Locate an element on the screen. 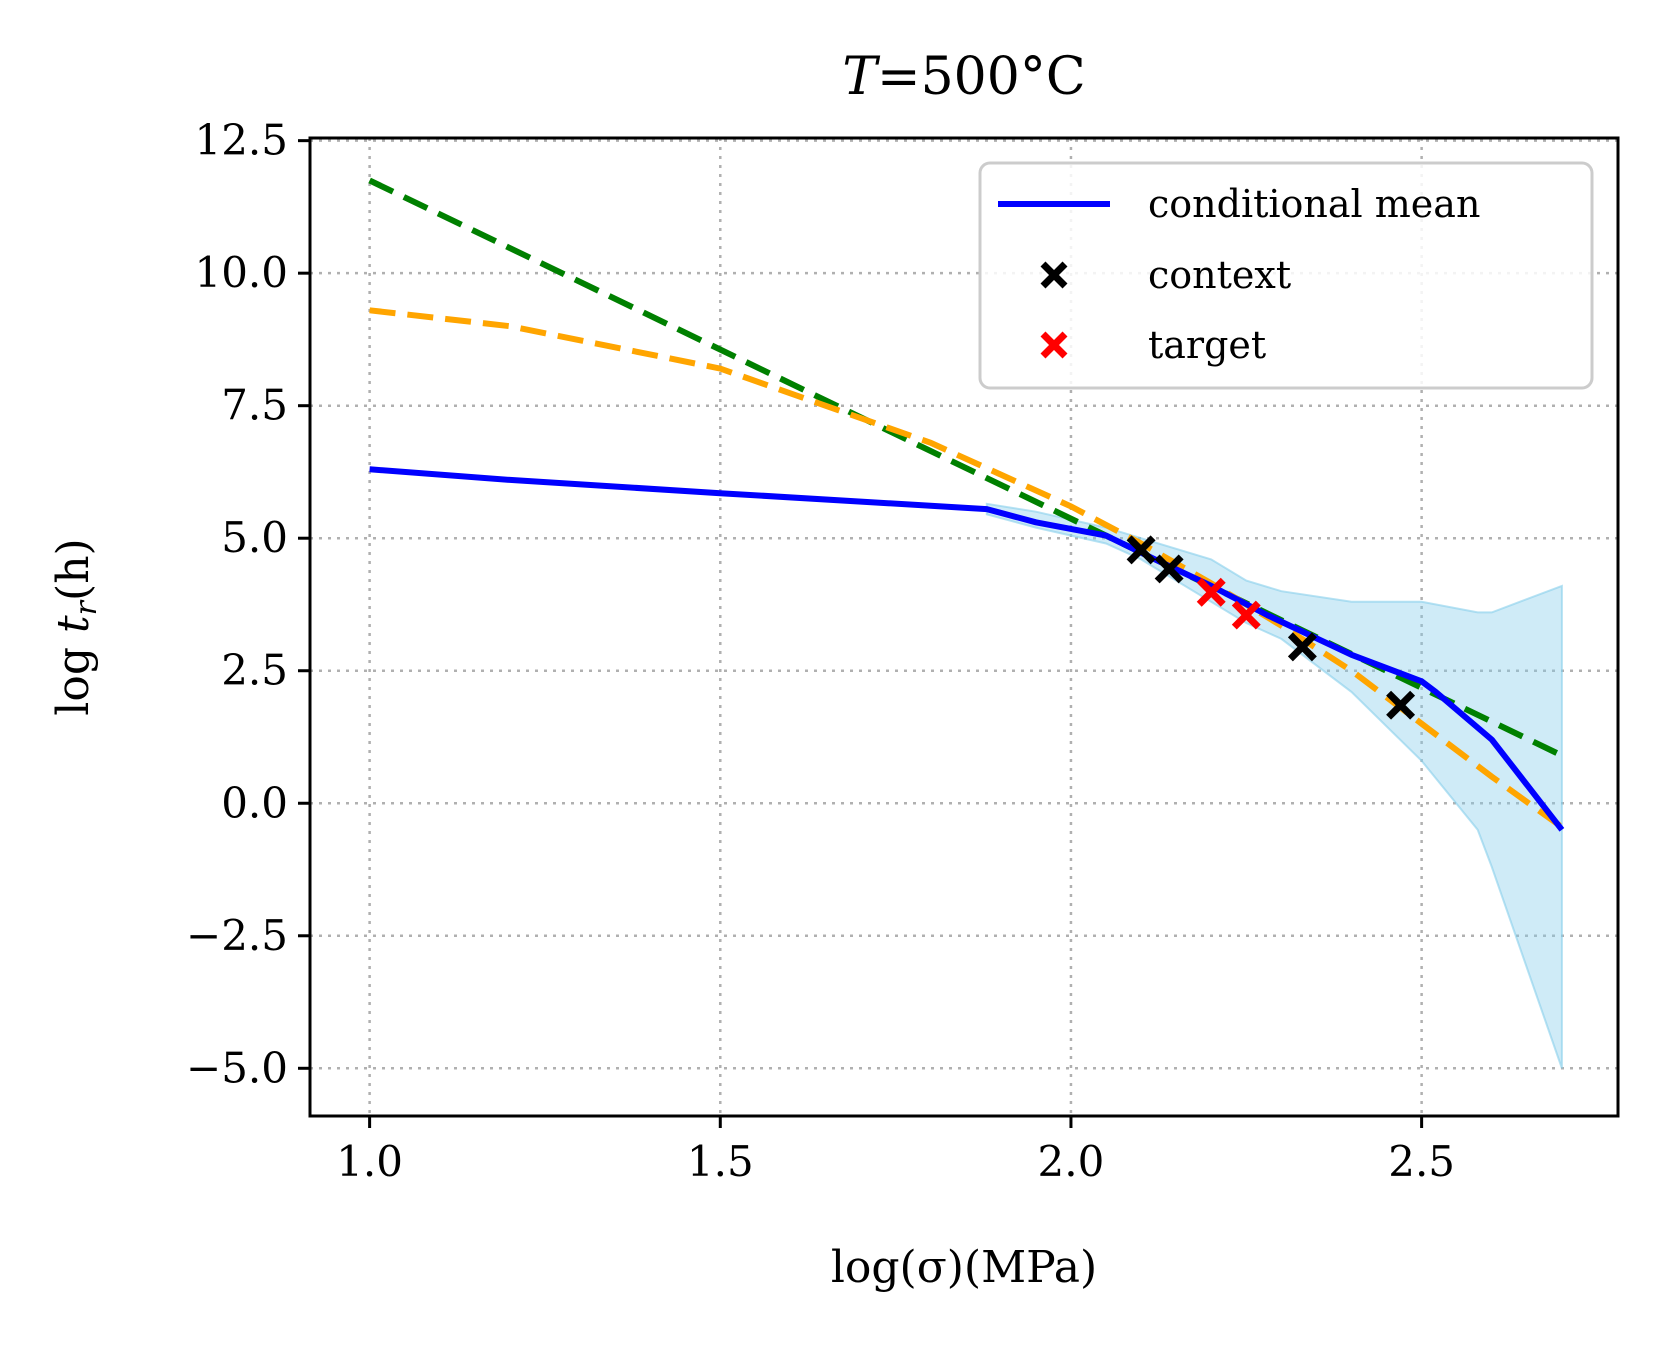 This screenshot has height=1347, width=1660. band-layer is located at coordinates (1274, 785).